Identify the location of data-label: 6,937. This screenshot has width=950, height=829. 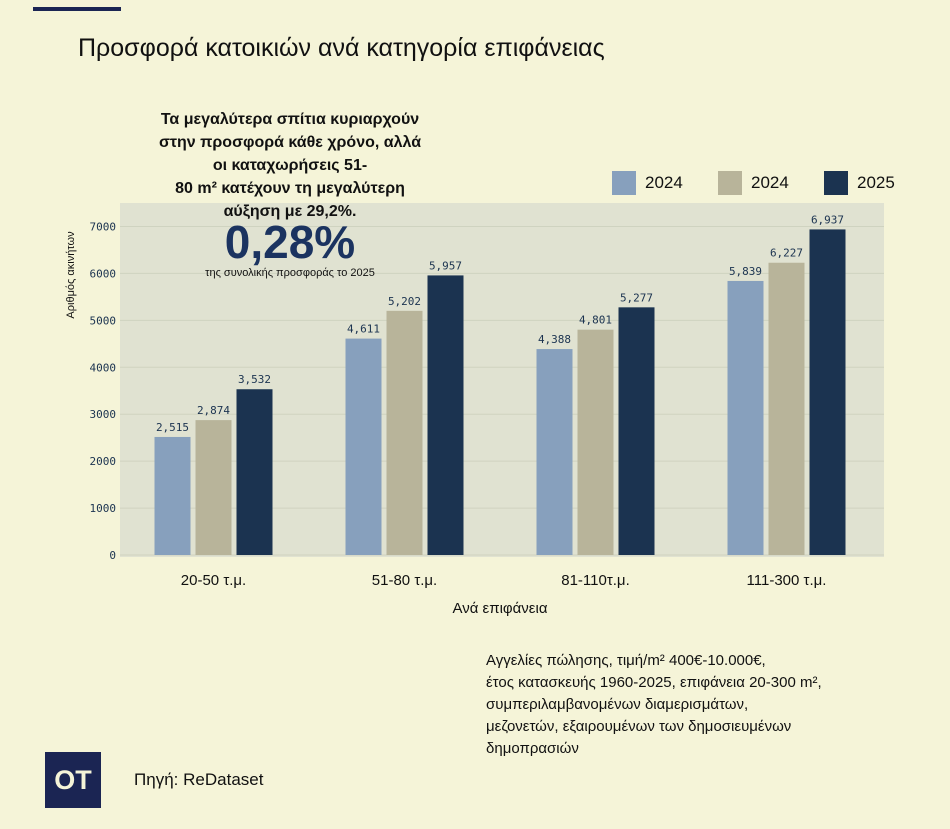
(827, 219).